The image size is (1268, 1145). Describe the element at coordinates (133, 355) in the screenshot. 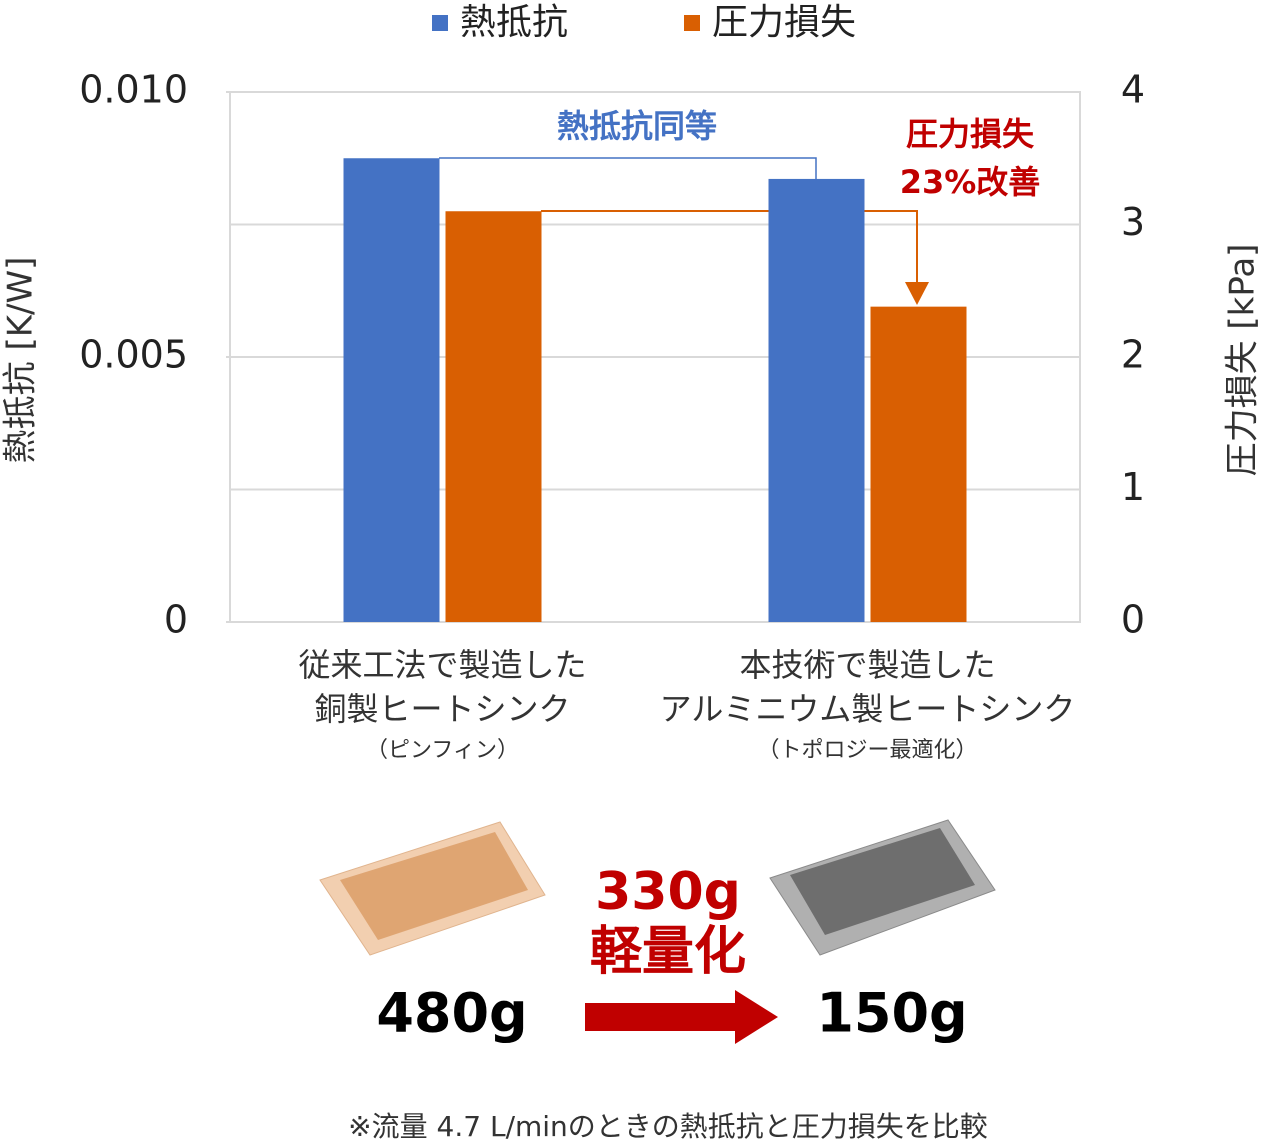

I see `y-tick-label: 0.005` at that location.